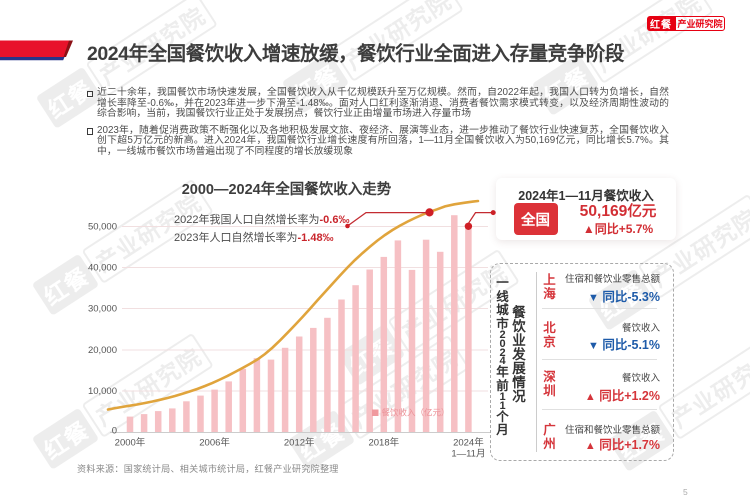 The image size is (750, 500). Describe the element at coordinates (383, 443) in the screenshot. I see `svg-text: 2018年` at that location.